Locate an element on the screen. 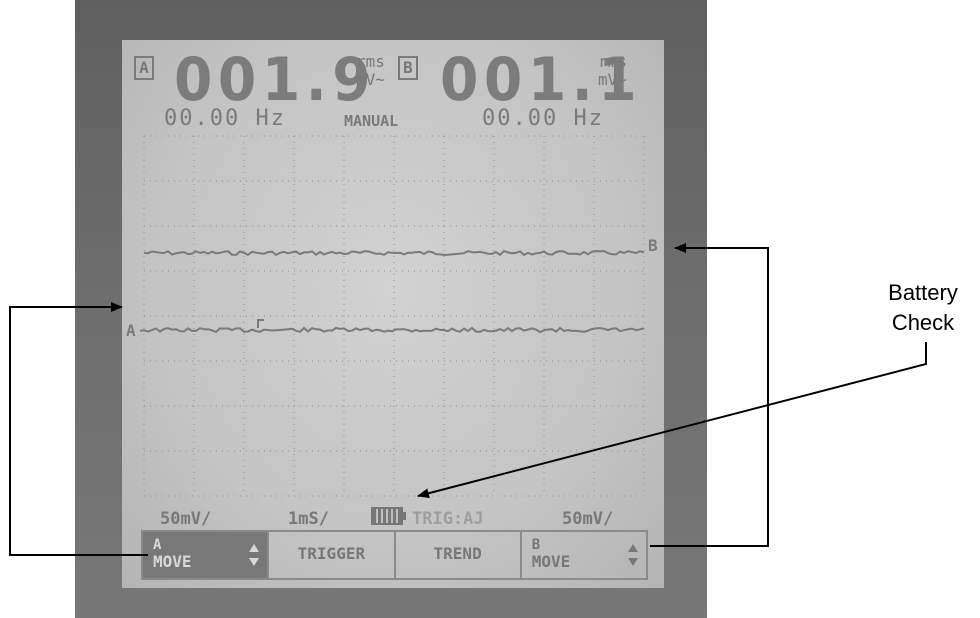 This screenshot has width=980, height=618. channel-b-trace-marker: B is located at coordinates (653, 245).